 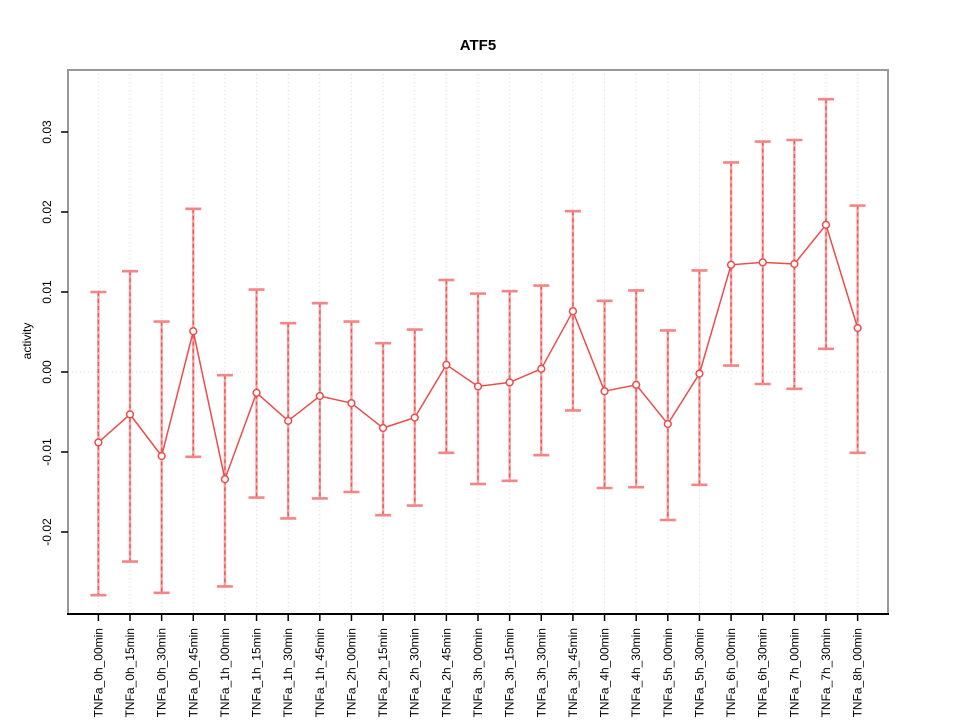 I want to click on x-tick-label: TNFa_7h_00min, so click(x=794, y=672).